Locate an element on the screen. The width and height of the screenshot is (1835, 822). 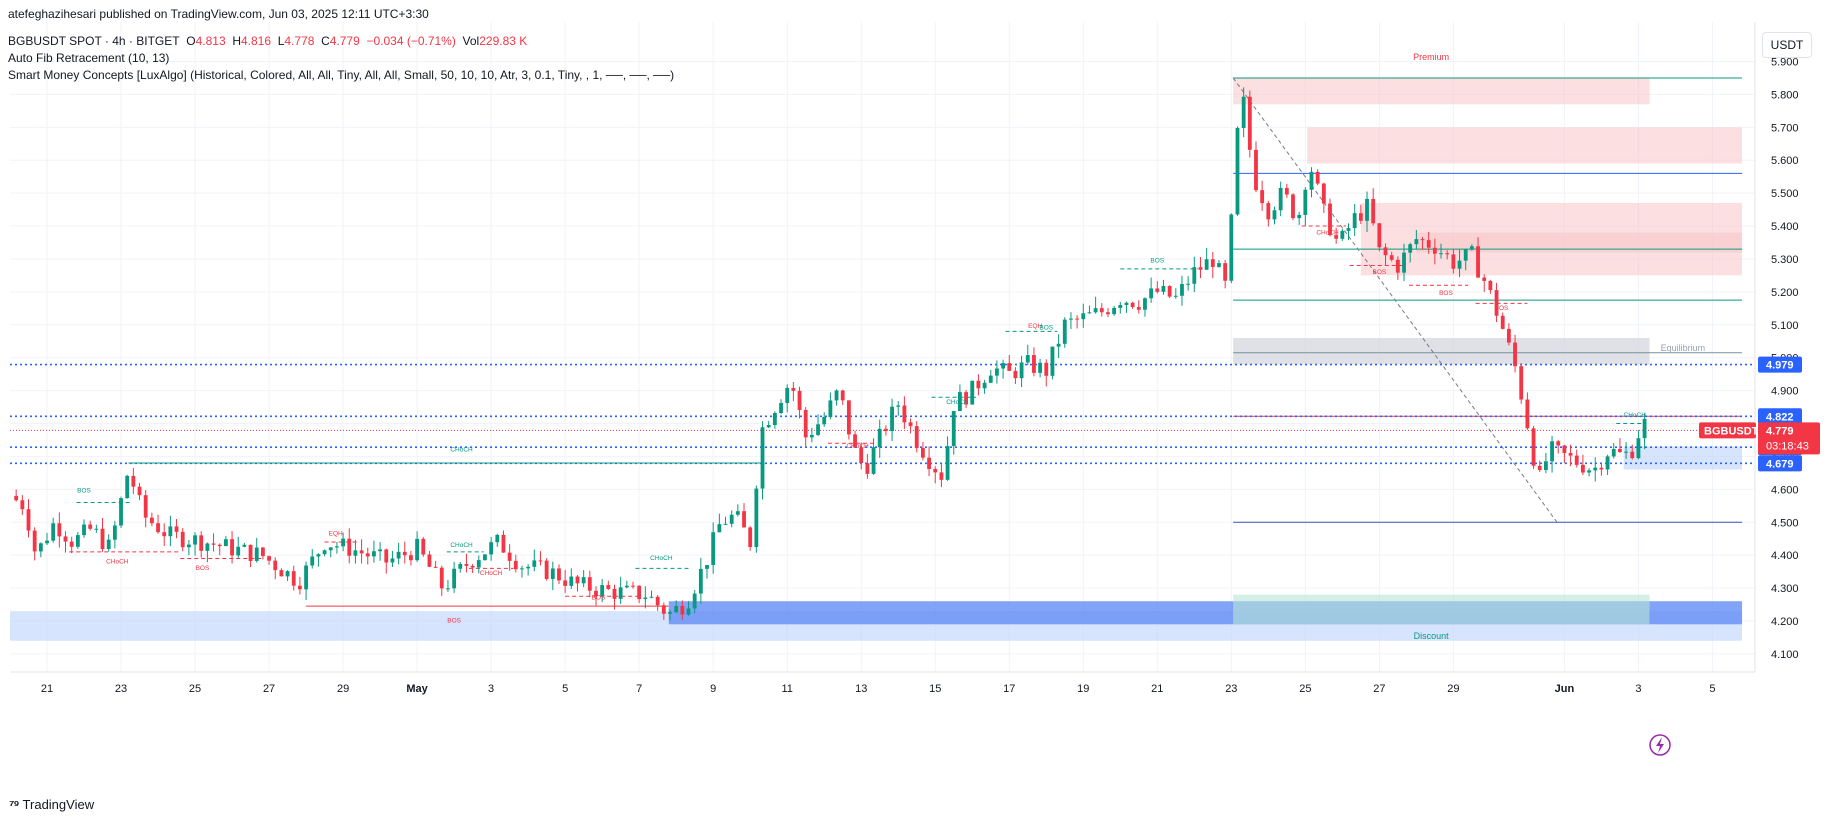
current-price-badge: BGBUSDT 4.779 03:18:43 is located at coordinates (1759, 438).